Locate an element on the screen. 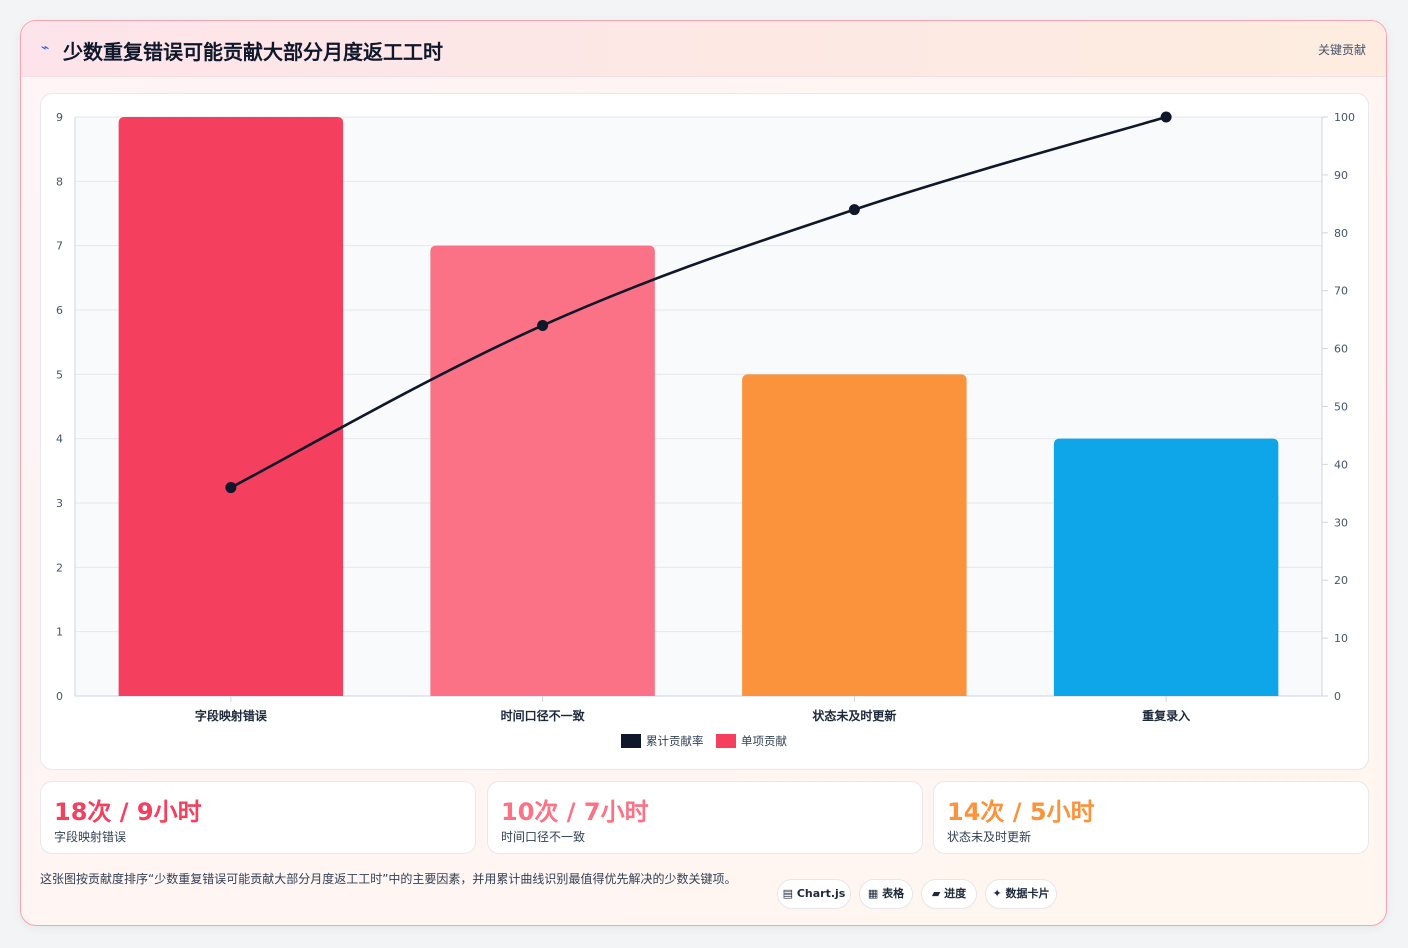  pill-data-card: ✦ 数据卡片 is located at coordinates (1021, 894).